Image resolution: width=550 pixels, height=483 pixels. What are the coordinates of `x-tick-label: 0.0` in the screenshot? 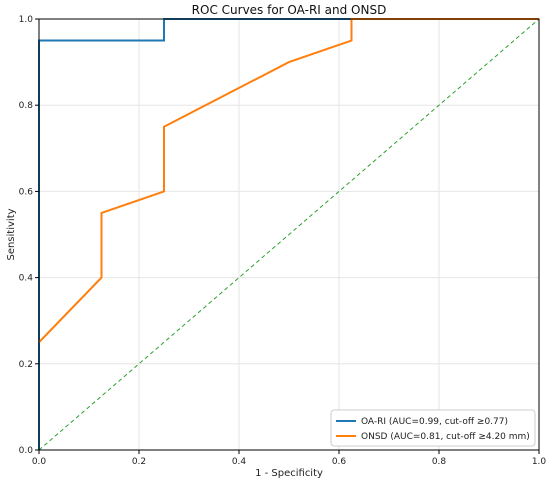 It's located at (39, 462).